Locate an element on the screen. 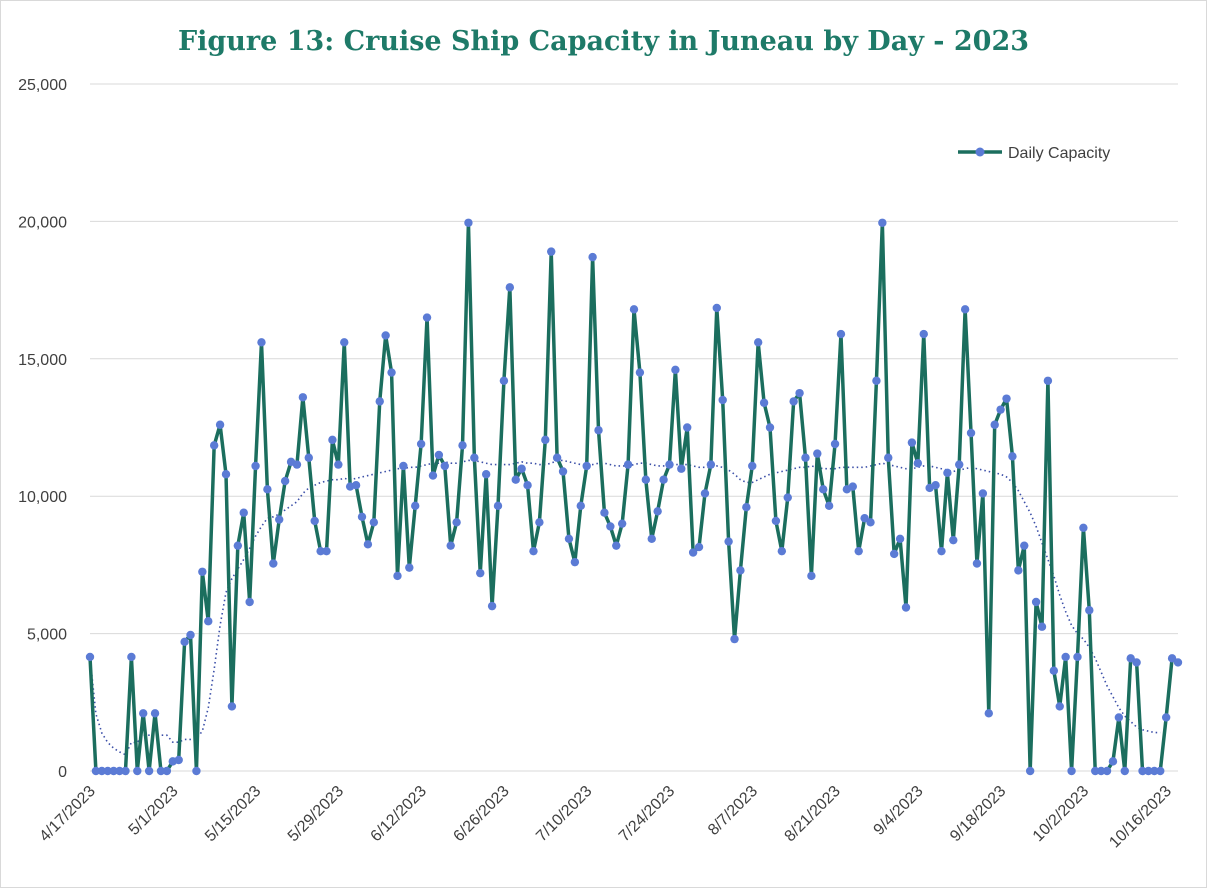 Image resolution: width=1207 pixels, height=888 pixels. legend-label-daily-capacity: Daily Capacity is located at coordinates (1059, 153).